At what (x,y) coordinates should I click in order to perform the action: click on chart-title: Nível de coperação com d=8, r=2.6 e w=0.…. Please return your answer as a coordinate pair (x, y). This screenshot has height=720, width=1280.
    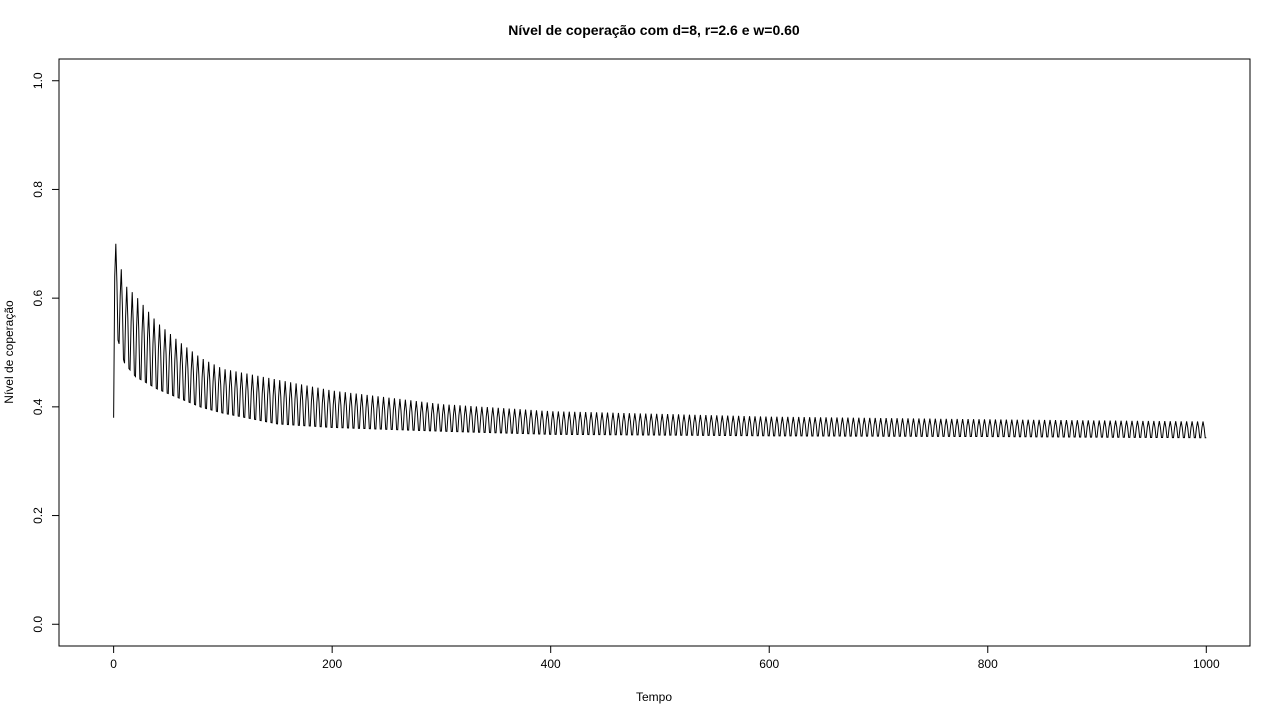
    Looking at the image, I should click on (654, 30).